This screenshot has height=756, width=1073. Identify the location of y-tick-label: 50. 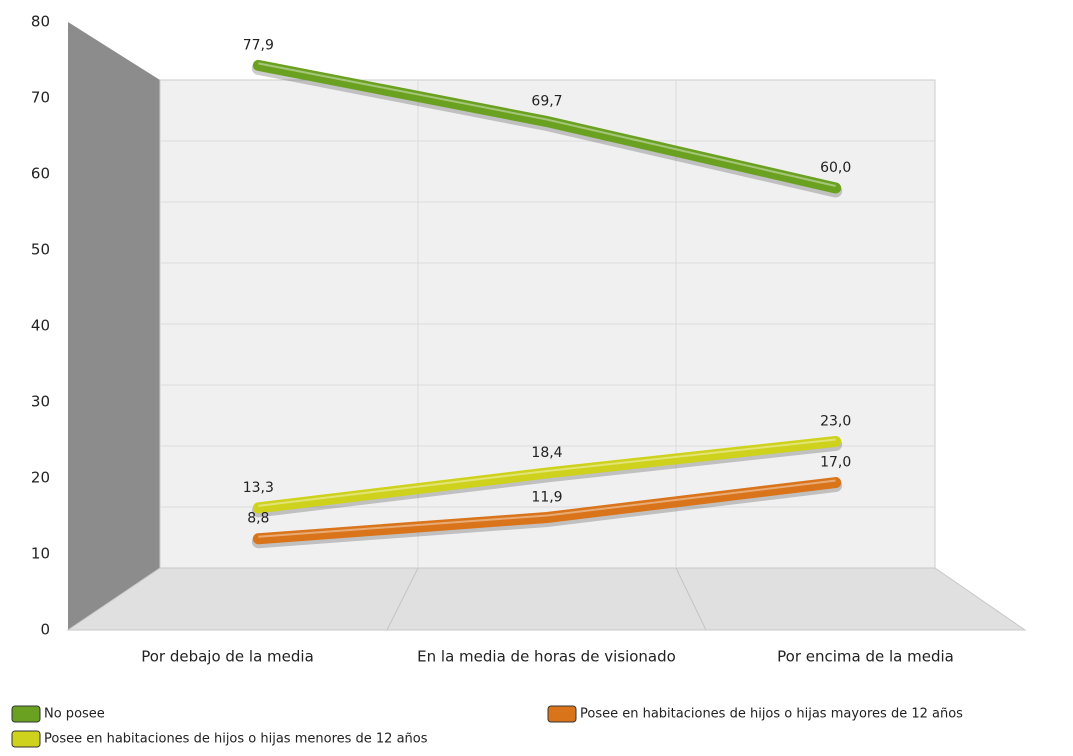
(40, 250).